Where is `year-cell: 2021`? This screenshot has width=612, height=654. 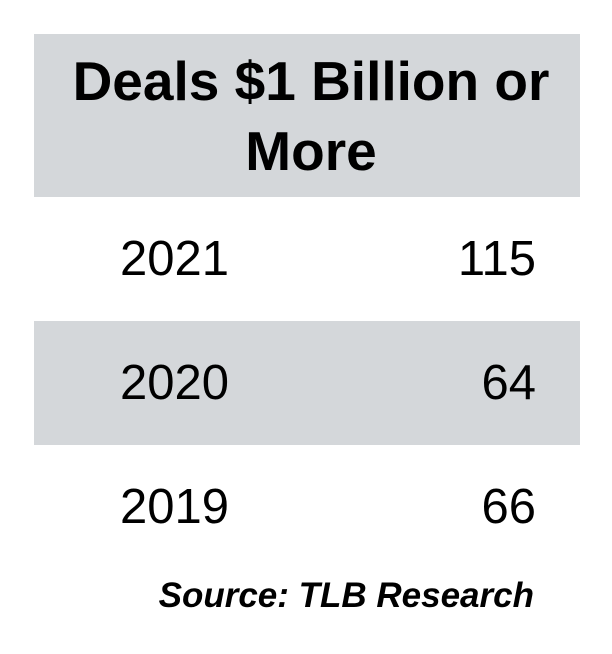 year-cell: 2021 is located at coordinates (175, 258).